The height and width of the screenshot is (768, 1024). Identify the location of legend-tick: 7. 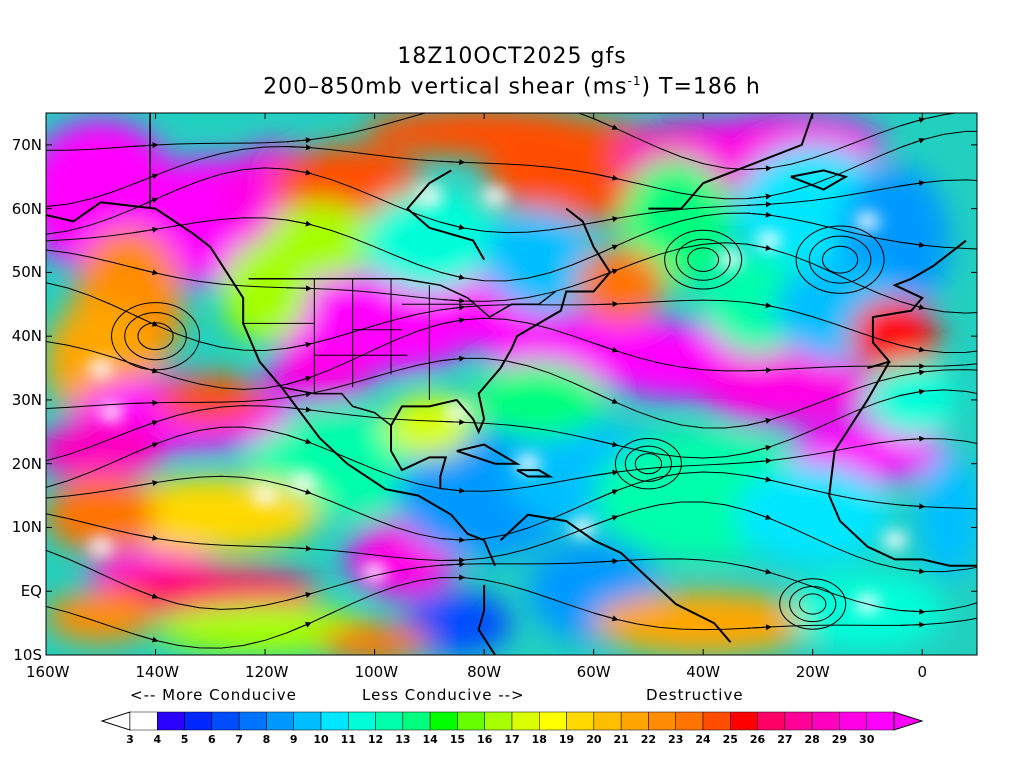
(239, 739).